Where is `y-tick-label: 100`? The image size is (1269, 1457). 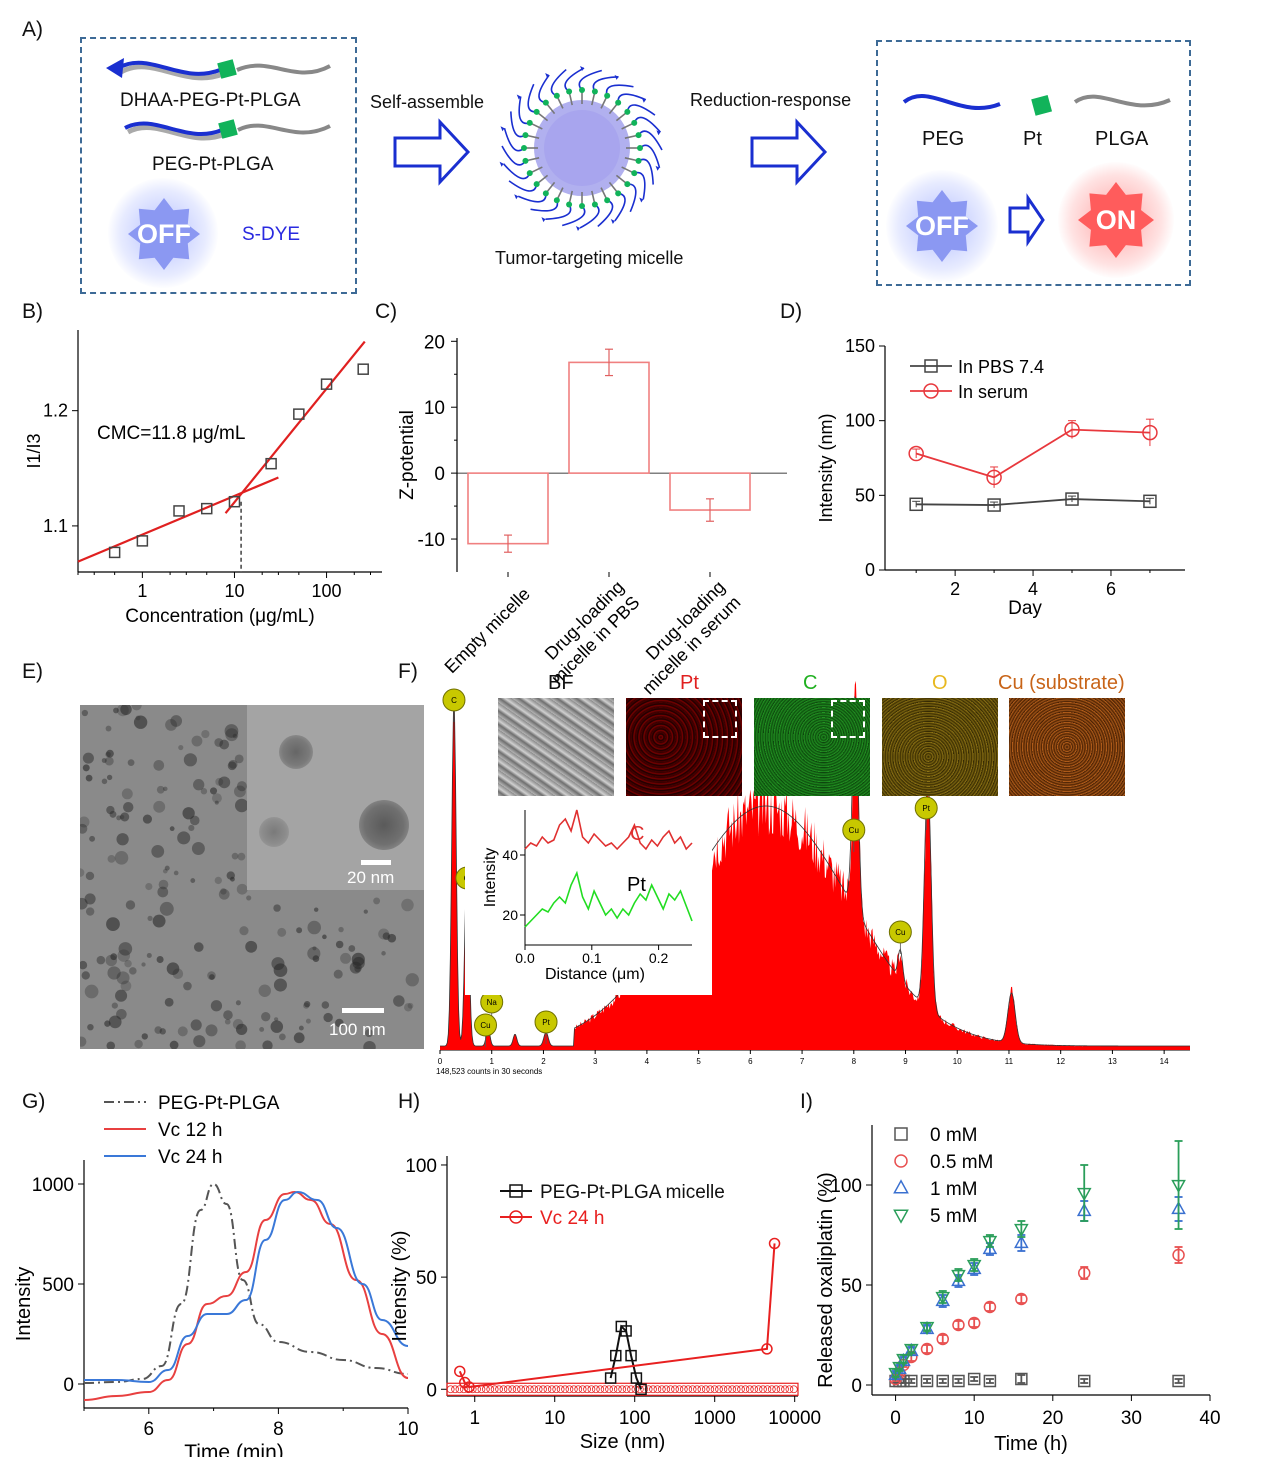 y-tick-label: 100 is located at coordinates (860, 421).